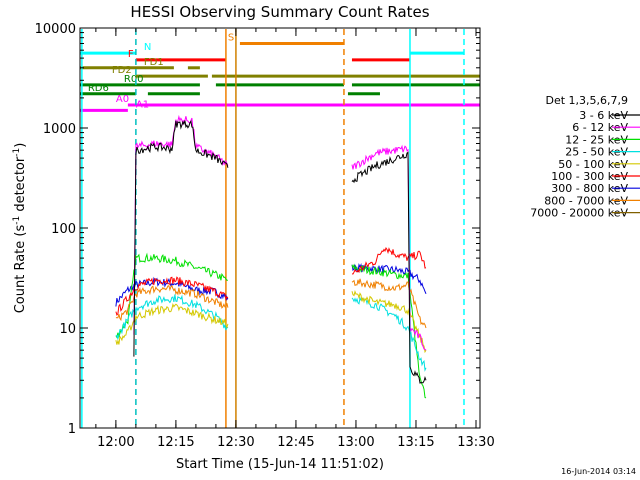  What do you see at coordinates (231, 37) in the screenshot?
I see `flag-label: S` at bounding box center [231, 37].